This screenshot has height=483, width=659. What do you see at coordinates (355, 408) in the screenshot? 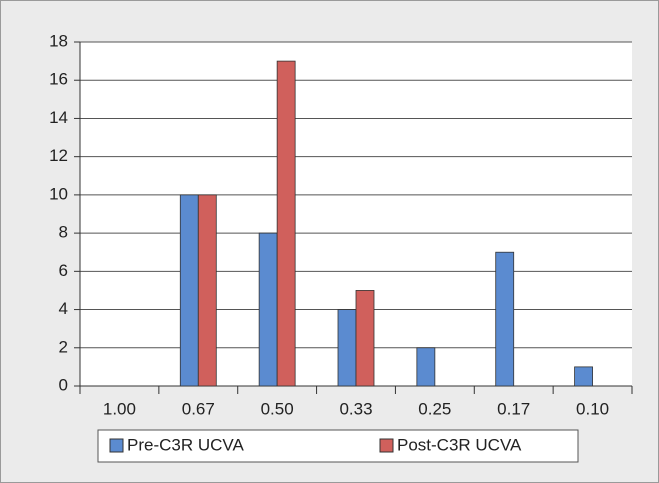
I see `x-tick-label: 0.33` at bounding box center [355, 408].